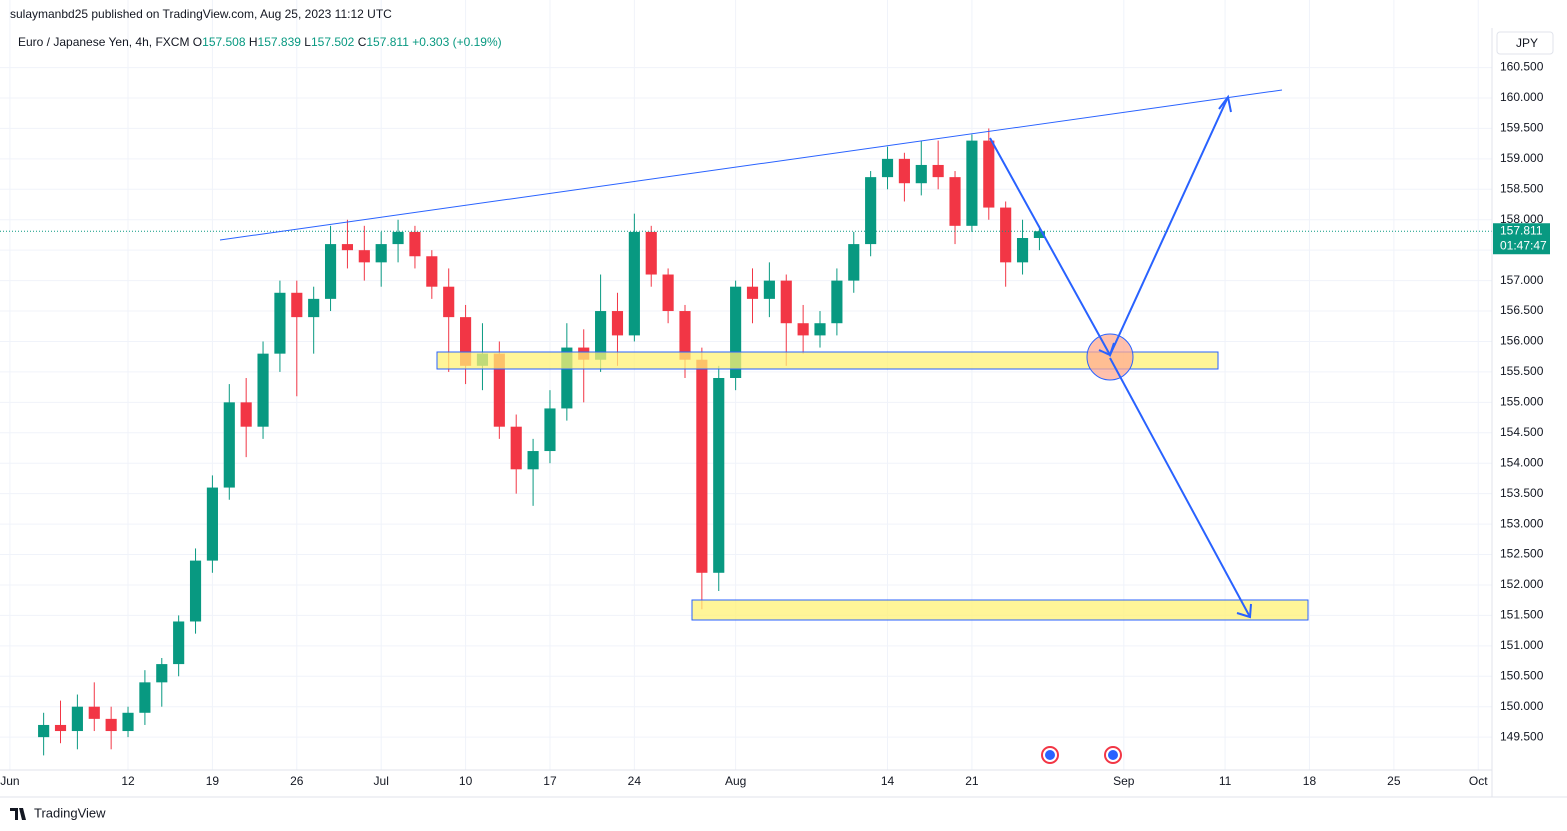  I want to click on x-tick-label: Sep, so click(1124, 781).